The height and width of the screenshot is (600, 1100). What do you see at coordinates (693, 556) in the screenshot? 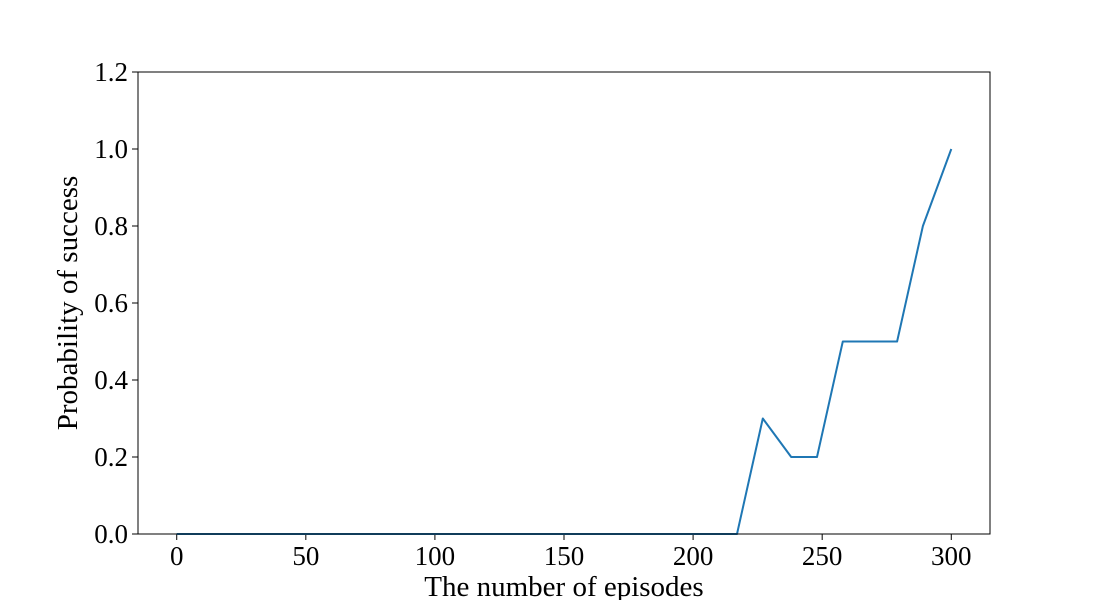
I see `x-tick-label: 200` at bounding box center [693, 556].